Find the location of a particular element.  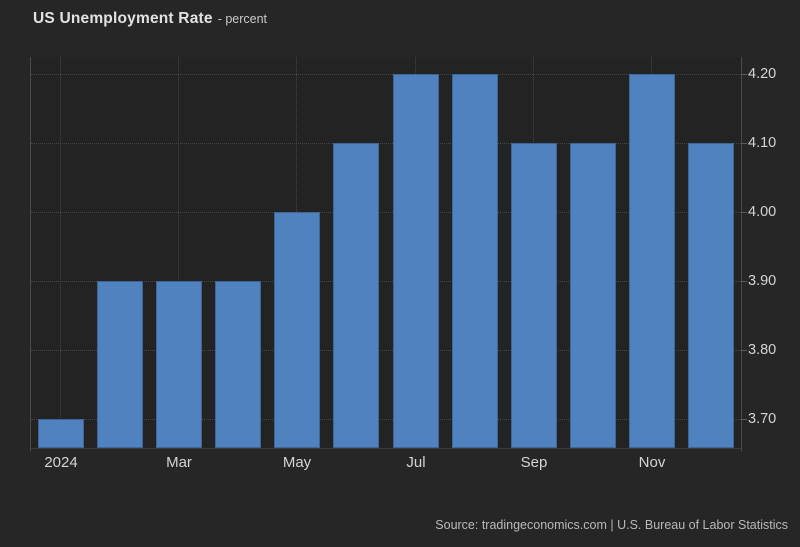

y-axis-label: 4.00 is located at coordinates (762, 212).